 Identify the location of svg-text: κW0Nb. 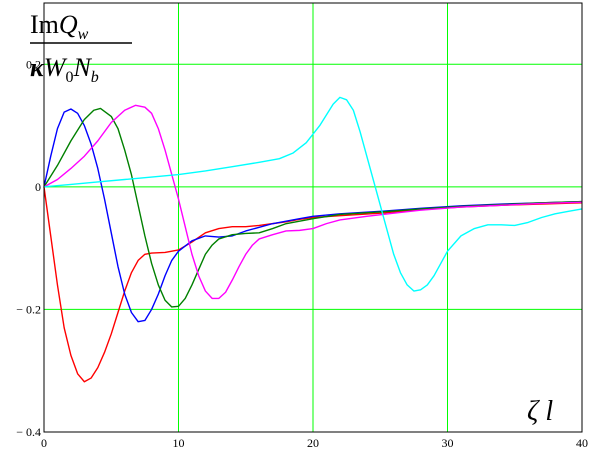
(64, 69).